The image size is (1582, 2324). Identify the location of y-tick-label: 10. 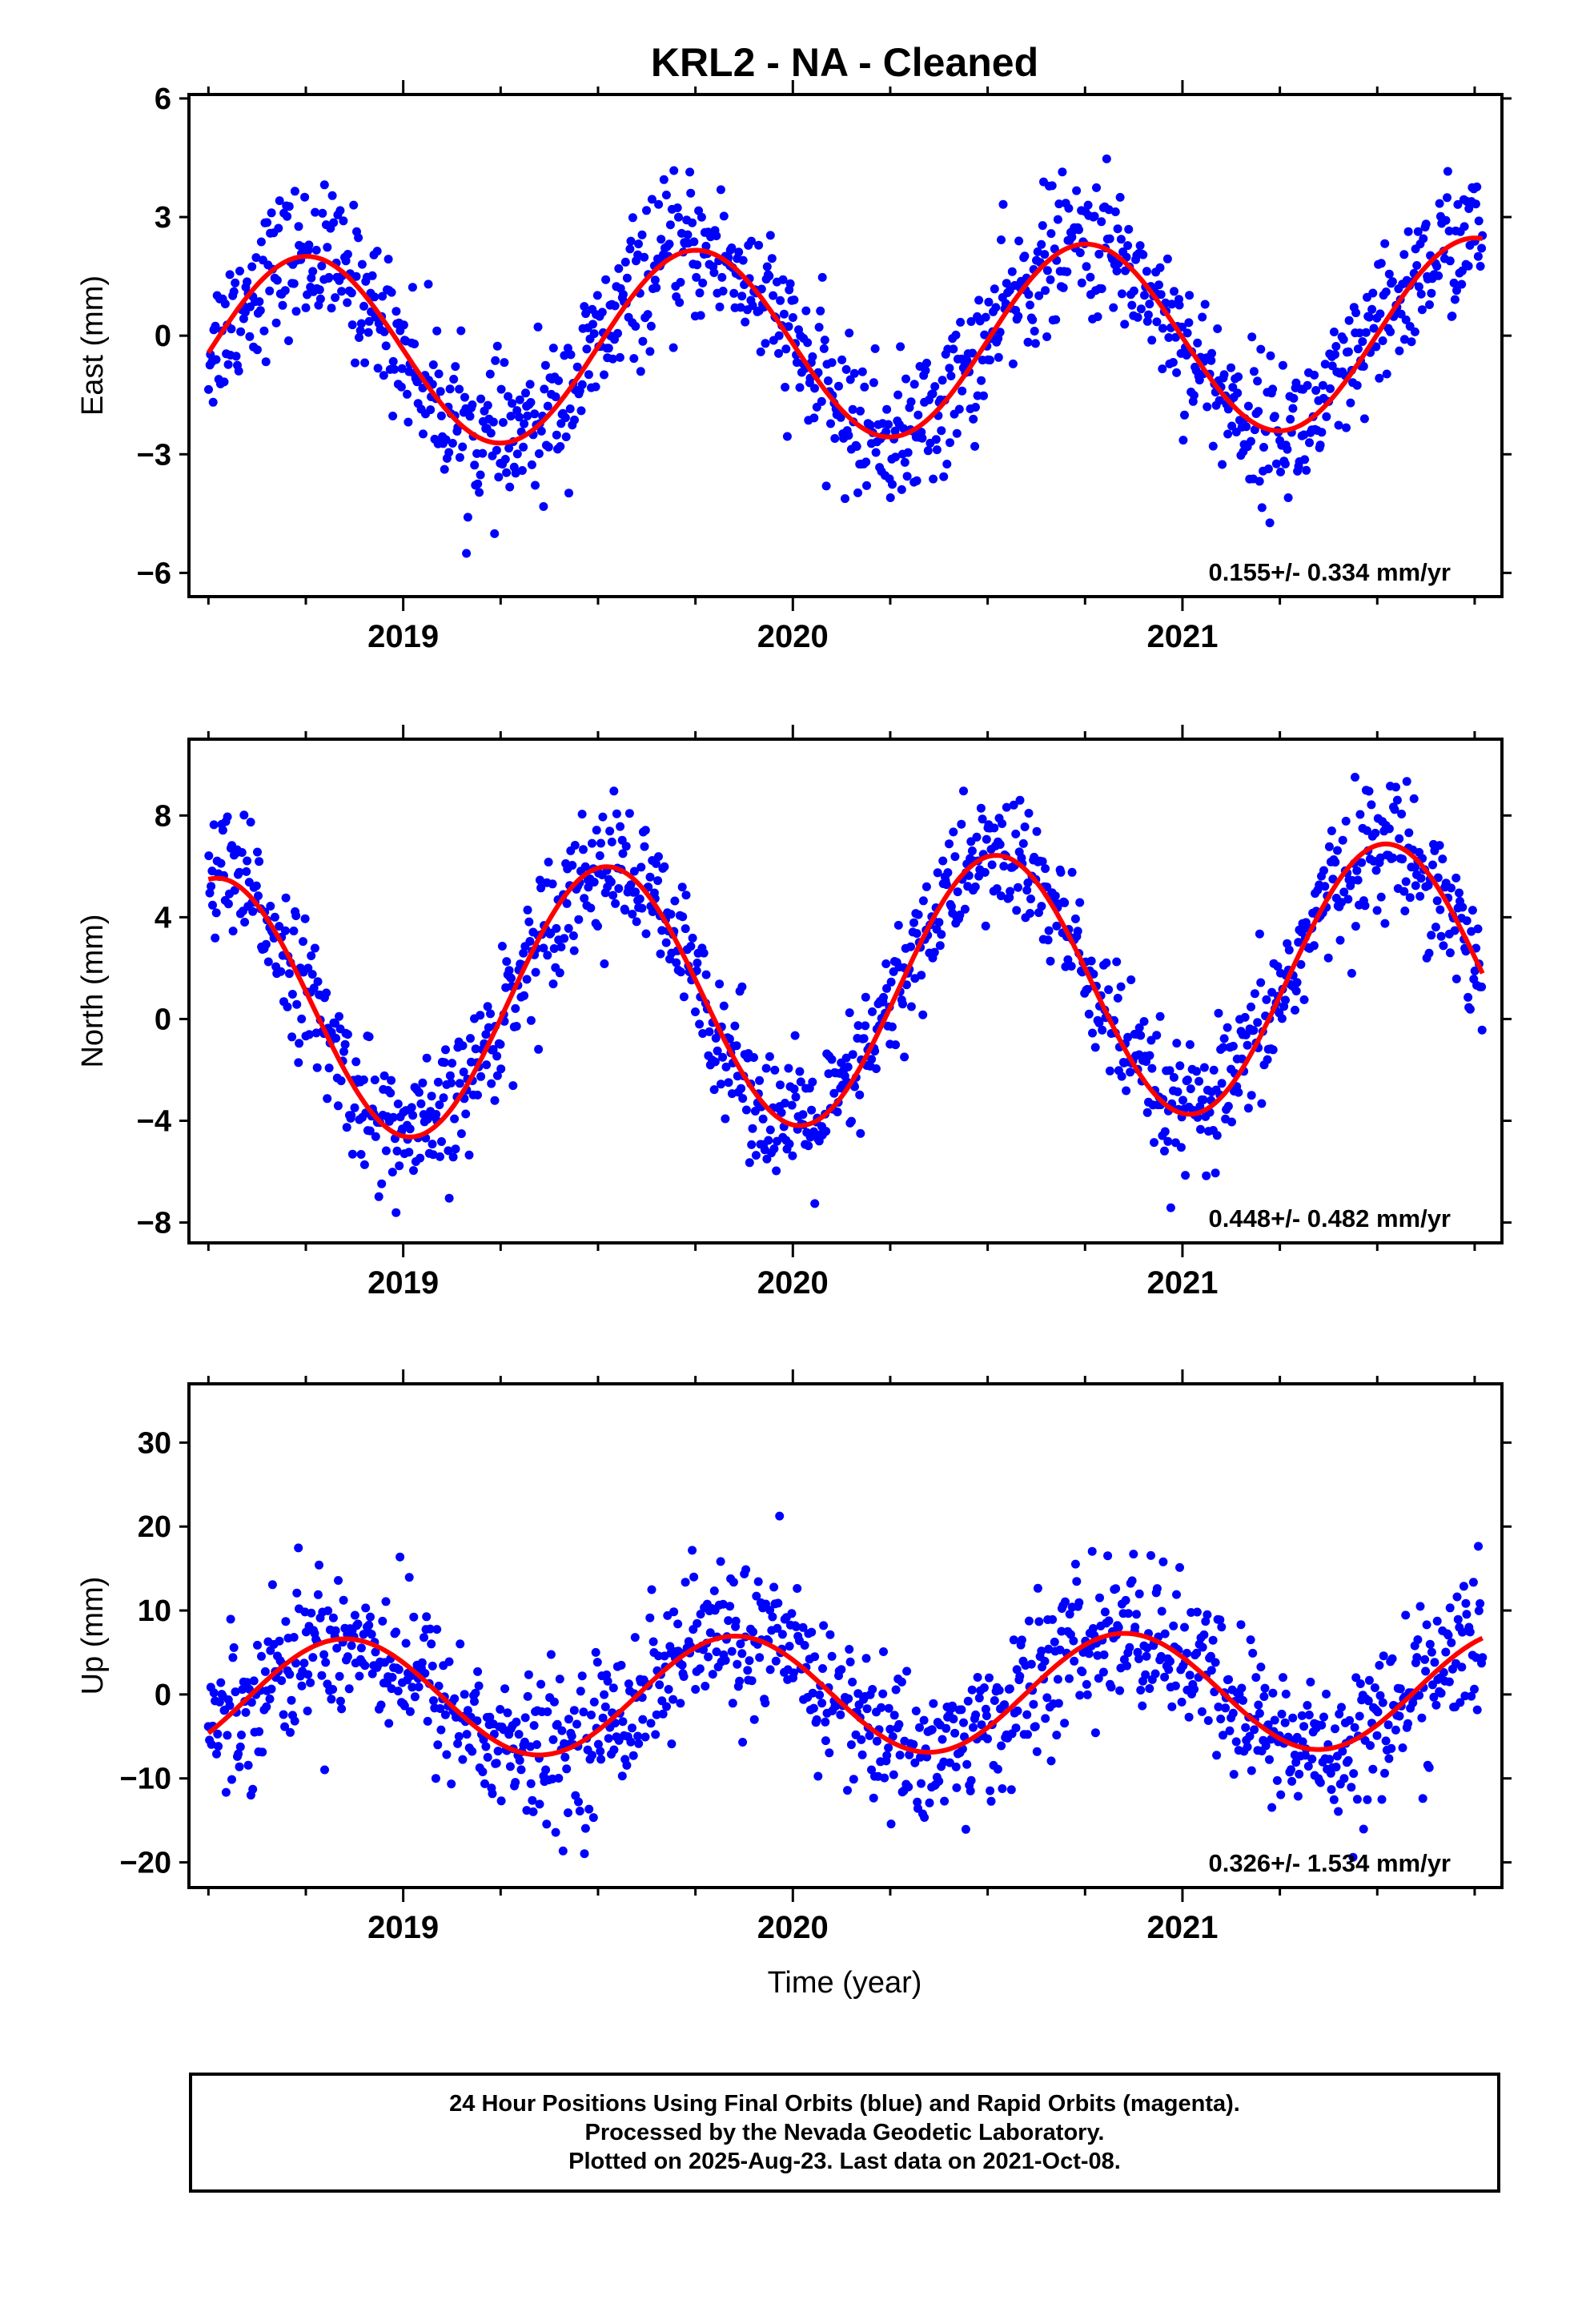
(154, 1611).